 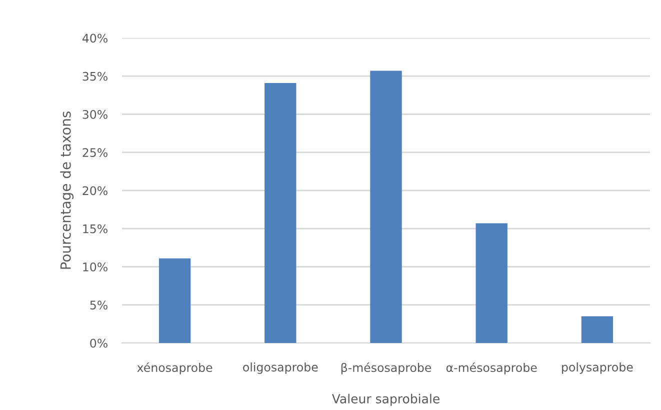 What do you see at coordinates (174, 368) in the screenshot?
I see `x-tick-label: xénosaprobe` at bounding box center [174, 368].